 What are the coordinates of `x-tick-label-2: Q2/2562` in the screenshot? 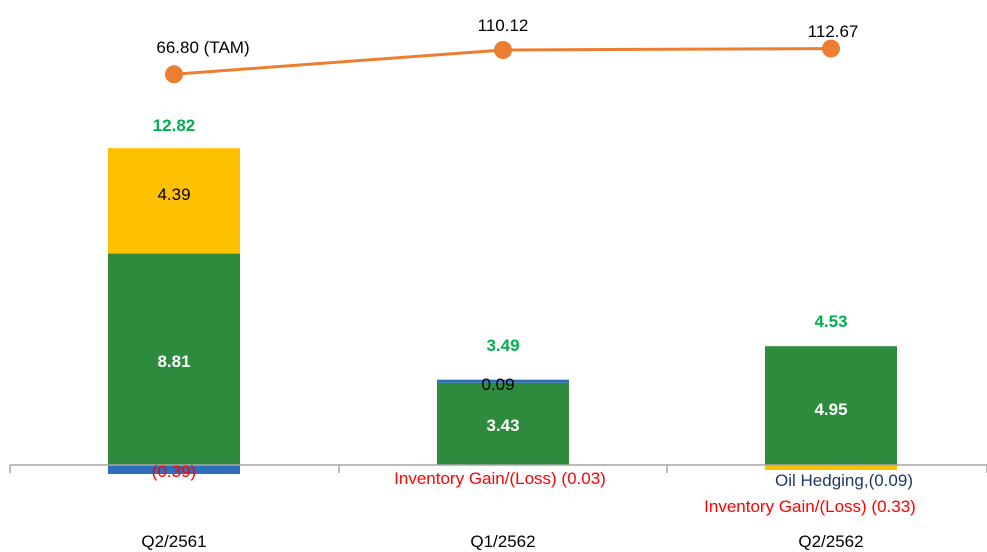 It's located at (830, 541).